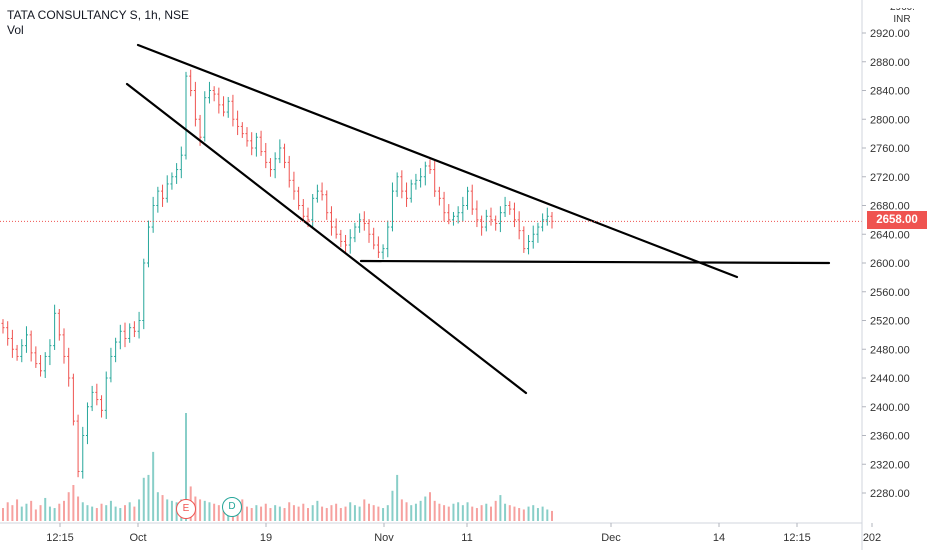 This screenshot has width=932, height=555. I want to click on time-tick-label: 14, so click(719, 538).